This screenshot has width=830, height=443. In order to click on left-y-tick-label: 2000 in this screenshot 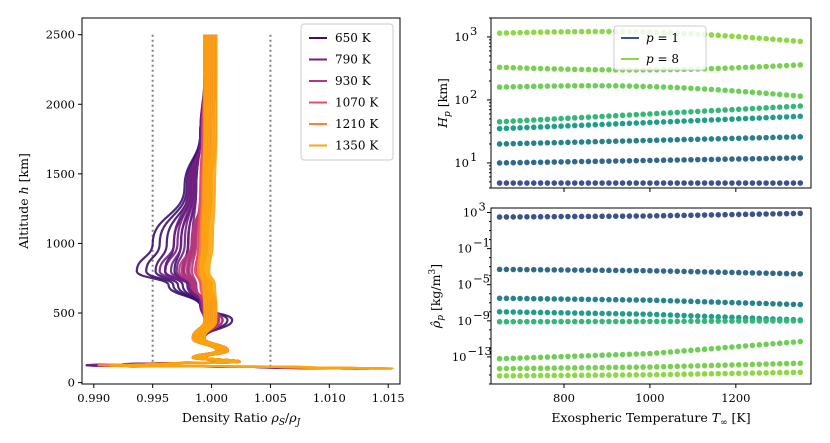, I will do `click(60, 104)`.